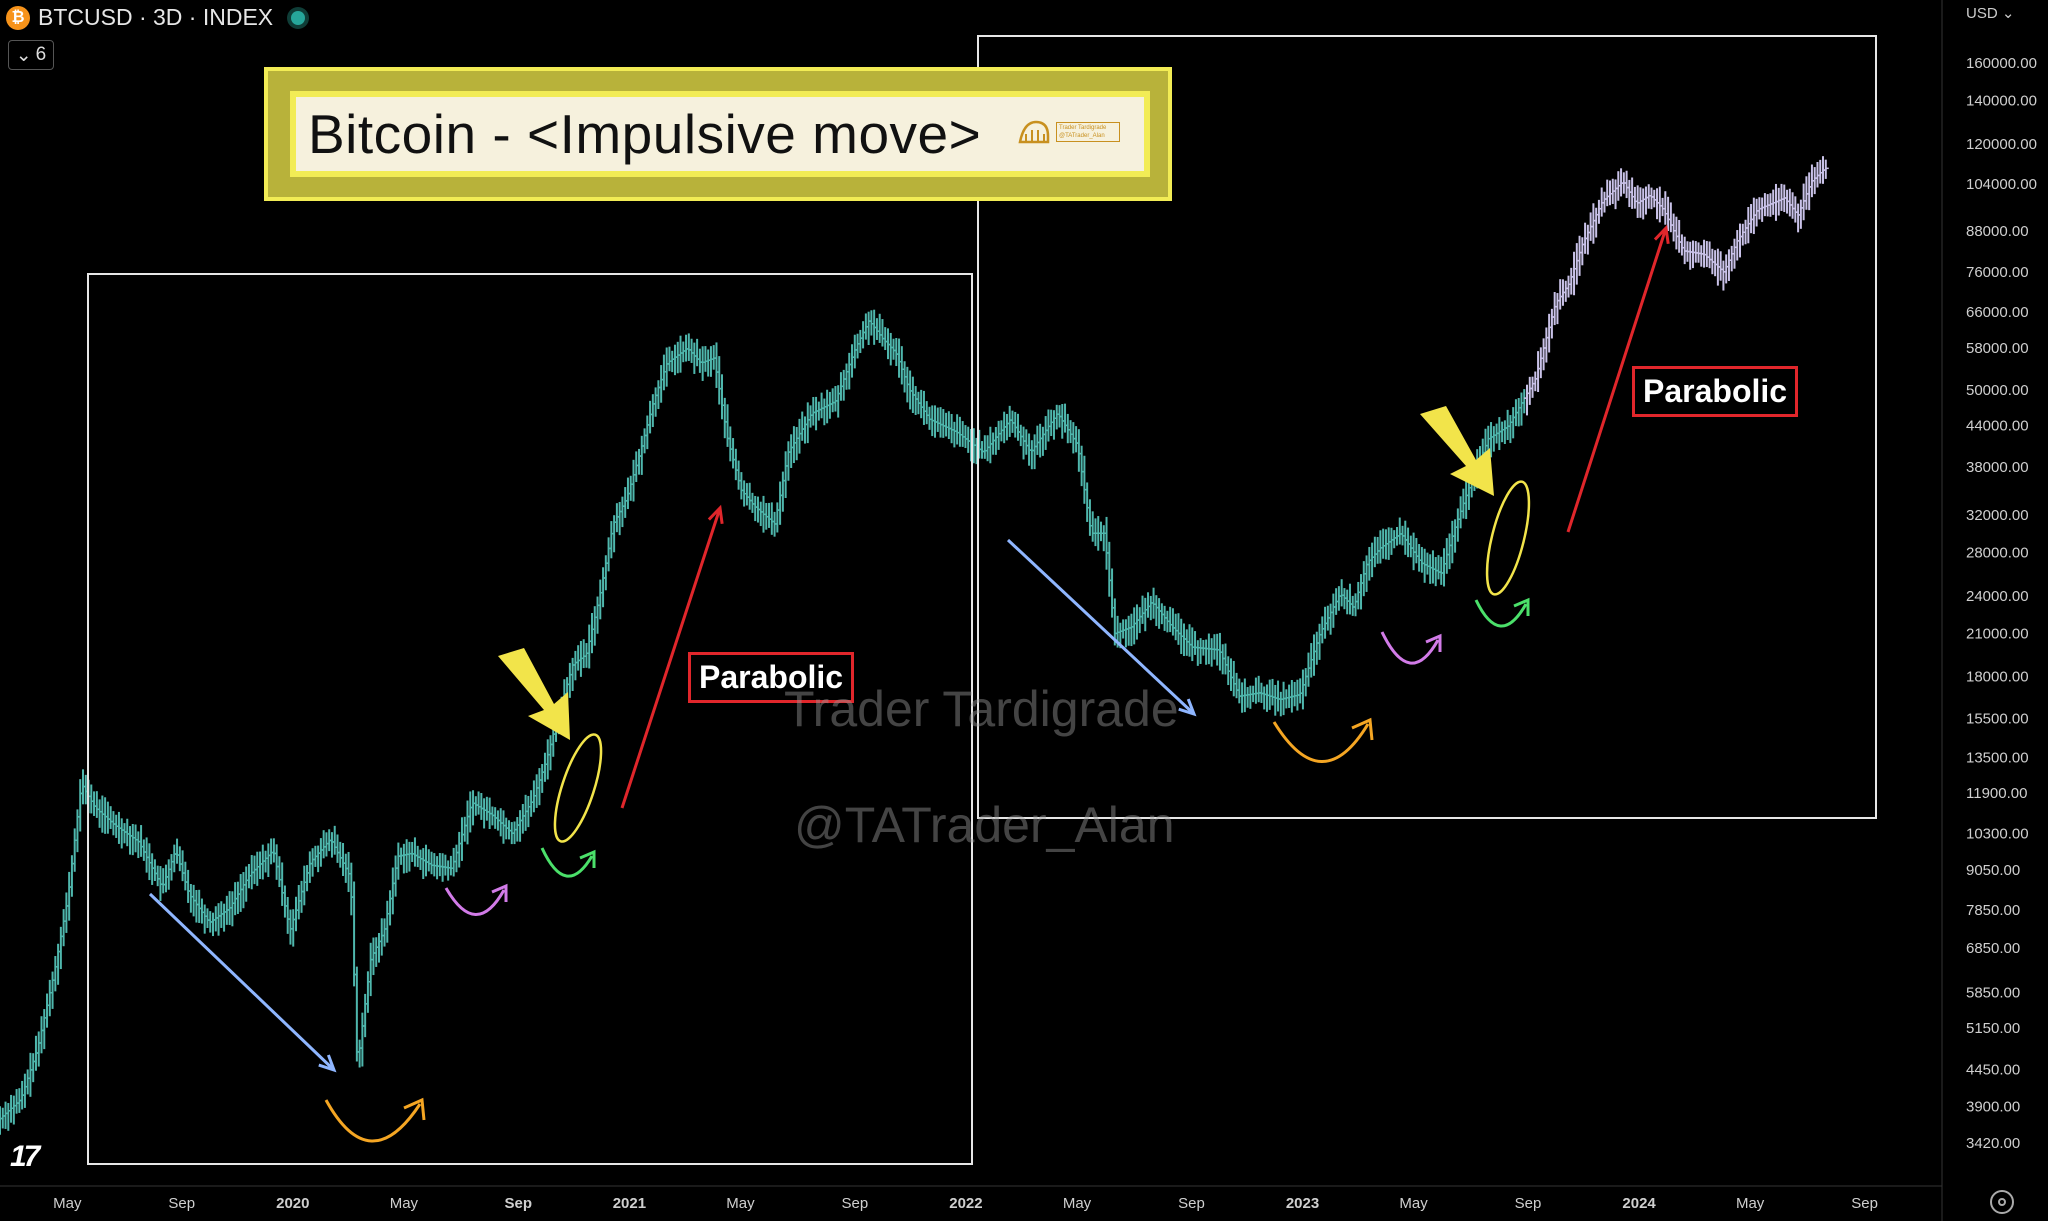  Describe the element at coordinates (23, 55) in the screenshot. I see `chevron-down-icon: ⌄` at that location.